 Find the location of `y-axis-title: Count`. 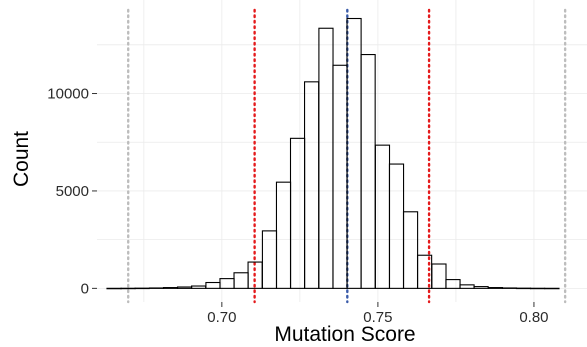

y-axis-title: Count is located at coordinates (21, 159).